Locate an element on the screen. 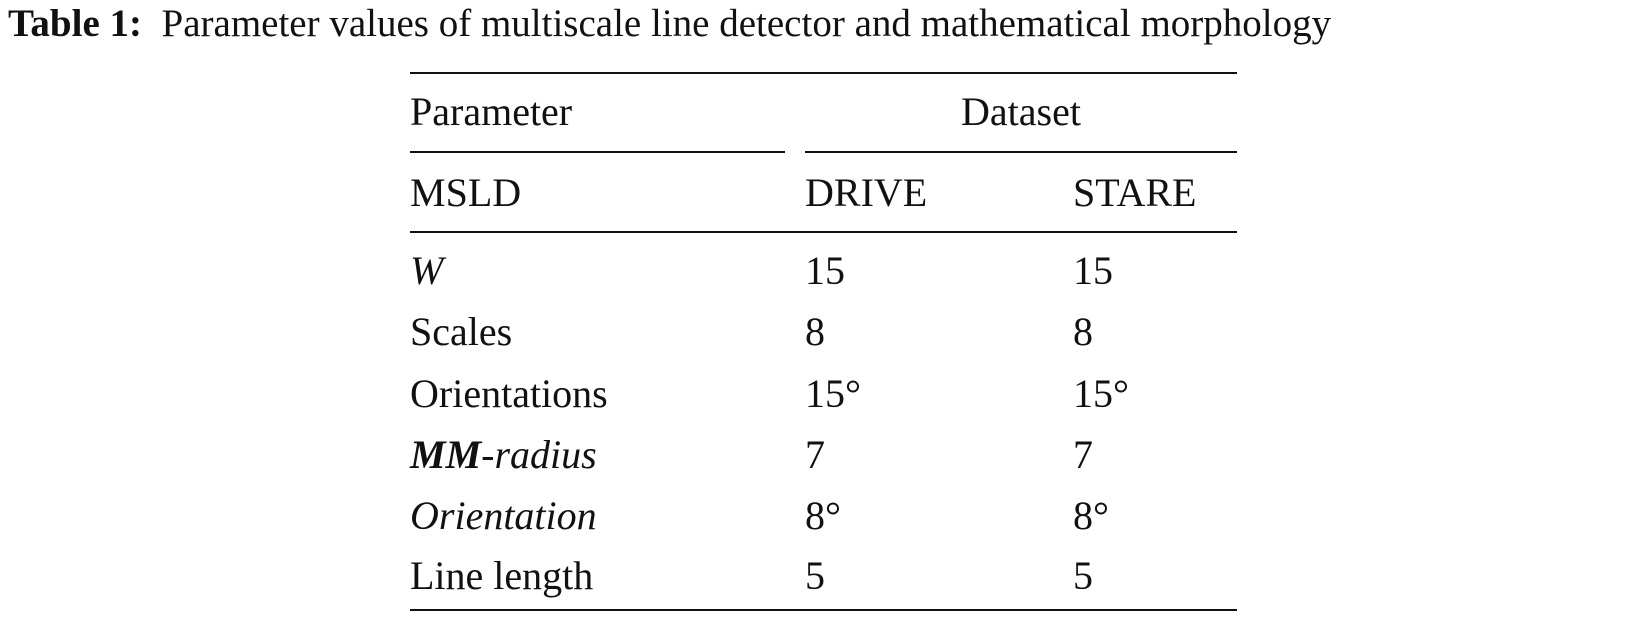 This screenshot has height=617, width=1637. header-cell: Parameter is located at coordinates (491, 111).